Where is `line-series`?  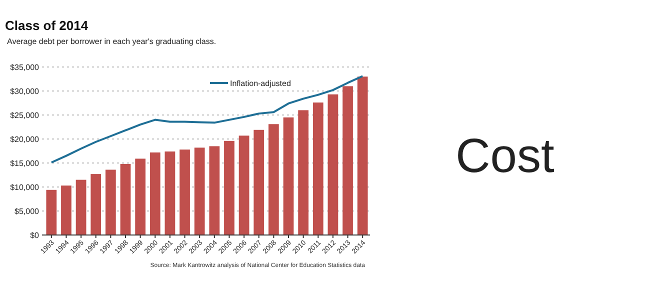
line-series is located at coordinates (207, 119).